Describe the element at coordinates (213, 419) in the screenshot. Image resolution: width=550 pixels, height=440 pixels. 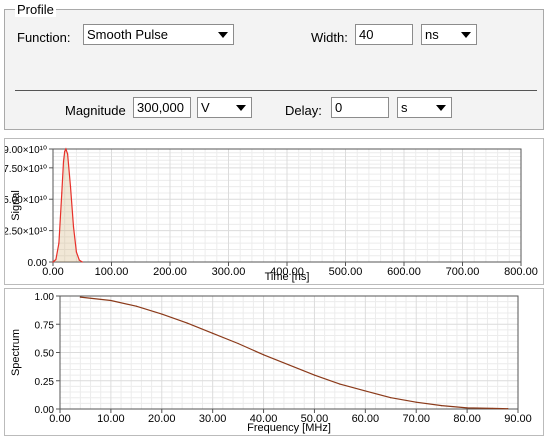
I see `x-tick-label: 30.00` at that location.